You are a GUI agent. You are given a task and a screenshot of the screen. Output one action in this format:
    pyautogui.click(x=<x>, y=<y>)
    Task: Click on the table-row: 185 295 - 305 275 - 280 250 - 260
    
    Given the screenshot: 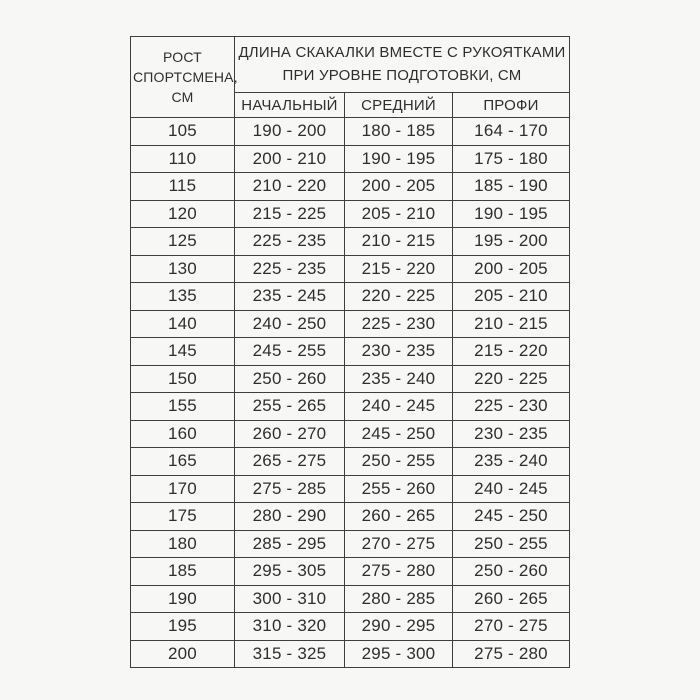 What is the action you would take?
    pyautogui.click(x=350, y=571)
    